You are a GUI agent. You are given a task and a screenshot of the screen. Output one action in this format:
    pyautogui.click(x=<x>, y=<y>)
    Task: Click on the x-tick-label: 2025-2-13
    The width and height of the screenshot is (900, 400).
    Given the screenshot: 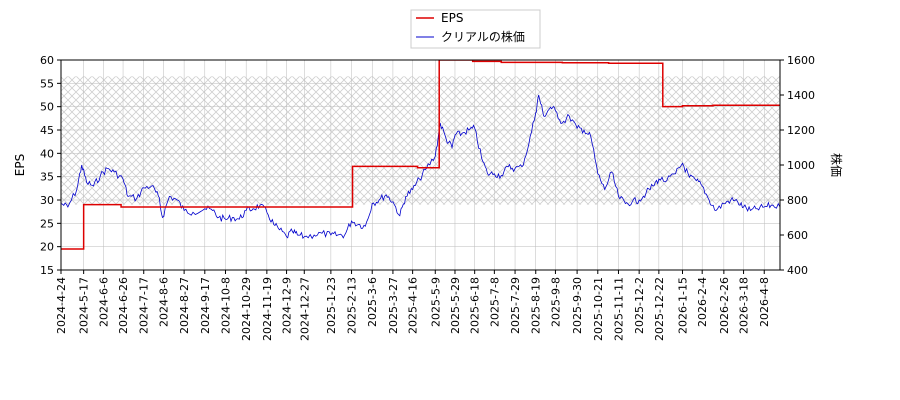 What is the action you would take?
    pyautogui.click(x=352, y=305)
    